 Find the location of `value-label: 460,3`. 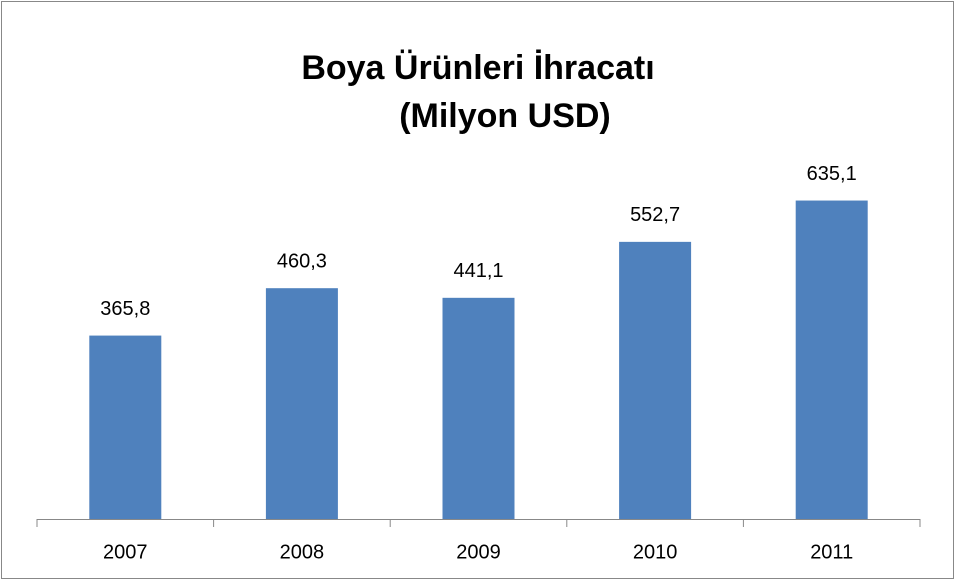

value-label: 460,3 is located at coordinates (302, 261).